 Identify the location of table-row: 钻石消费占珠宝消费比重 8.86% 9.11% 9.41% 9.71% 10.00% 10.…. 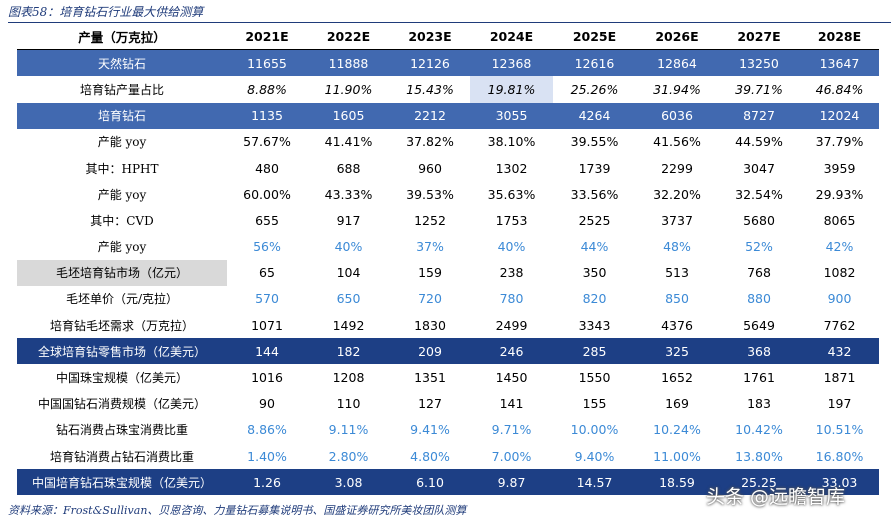
(448, 430).